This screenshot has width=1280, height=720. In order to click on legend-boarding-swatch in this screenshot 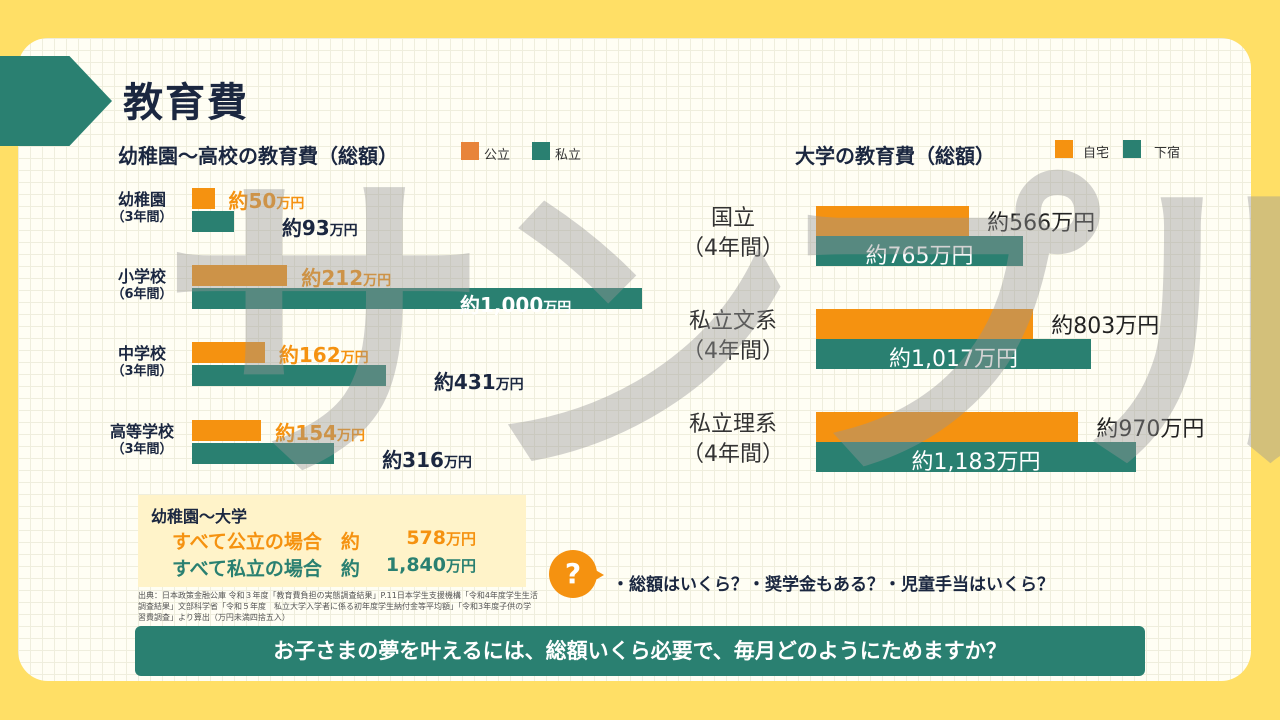, I will do `click(1132, 149)`.